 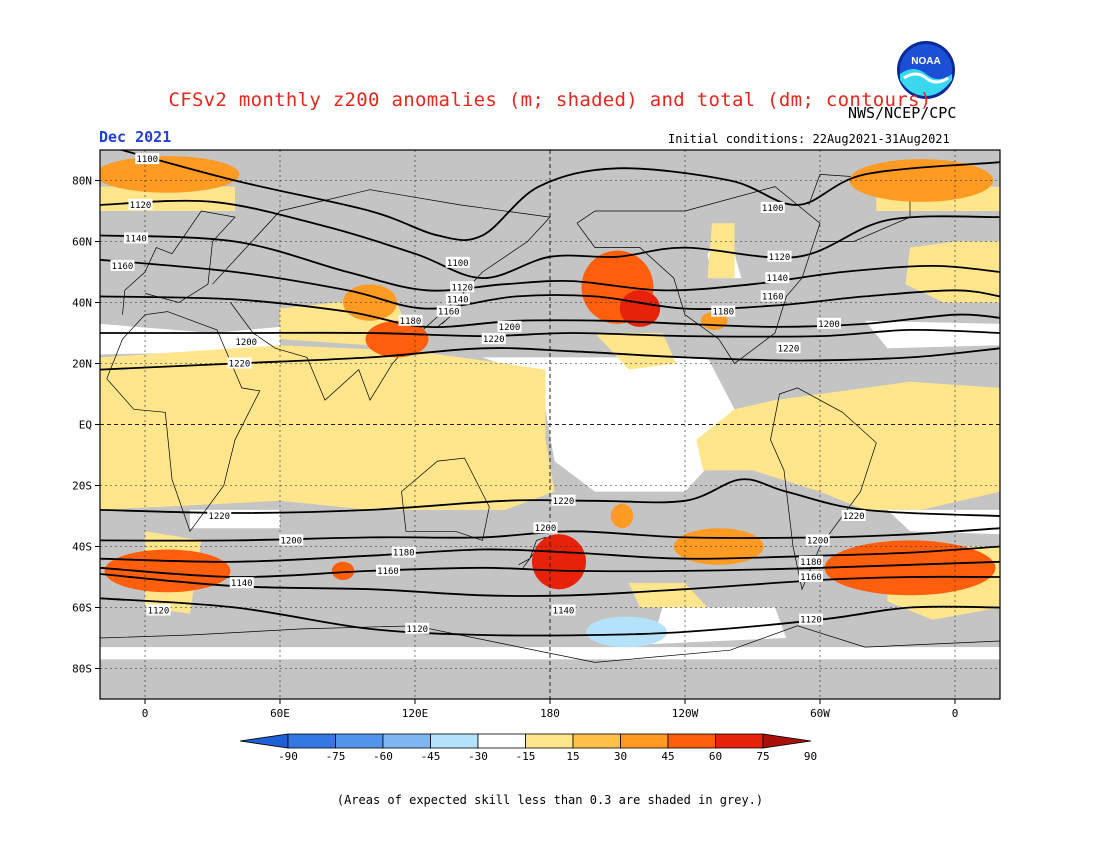 I want to click on contour-label-1: 1120, so click(x=141, y=206).